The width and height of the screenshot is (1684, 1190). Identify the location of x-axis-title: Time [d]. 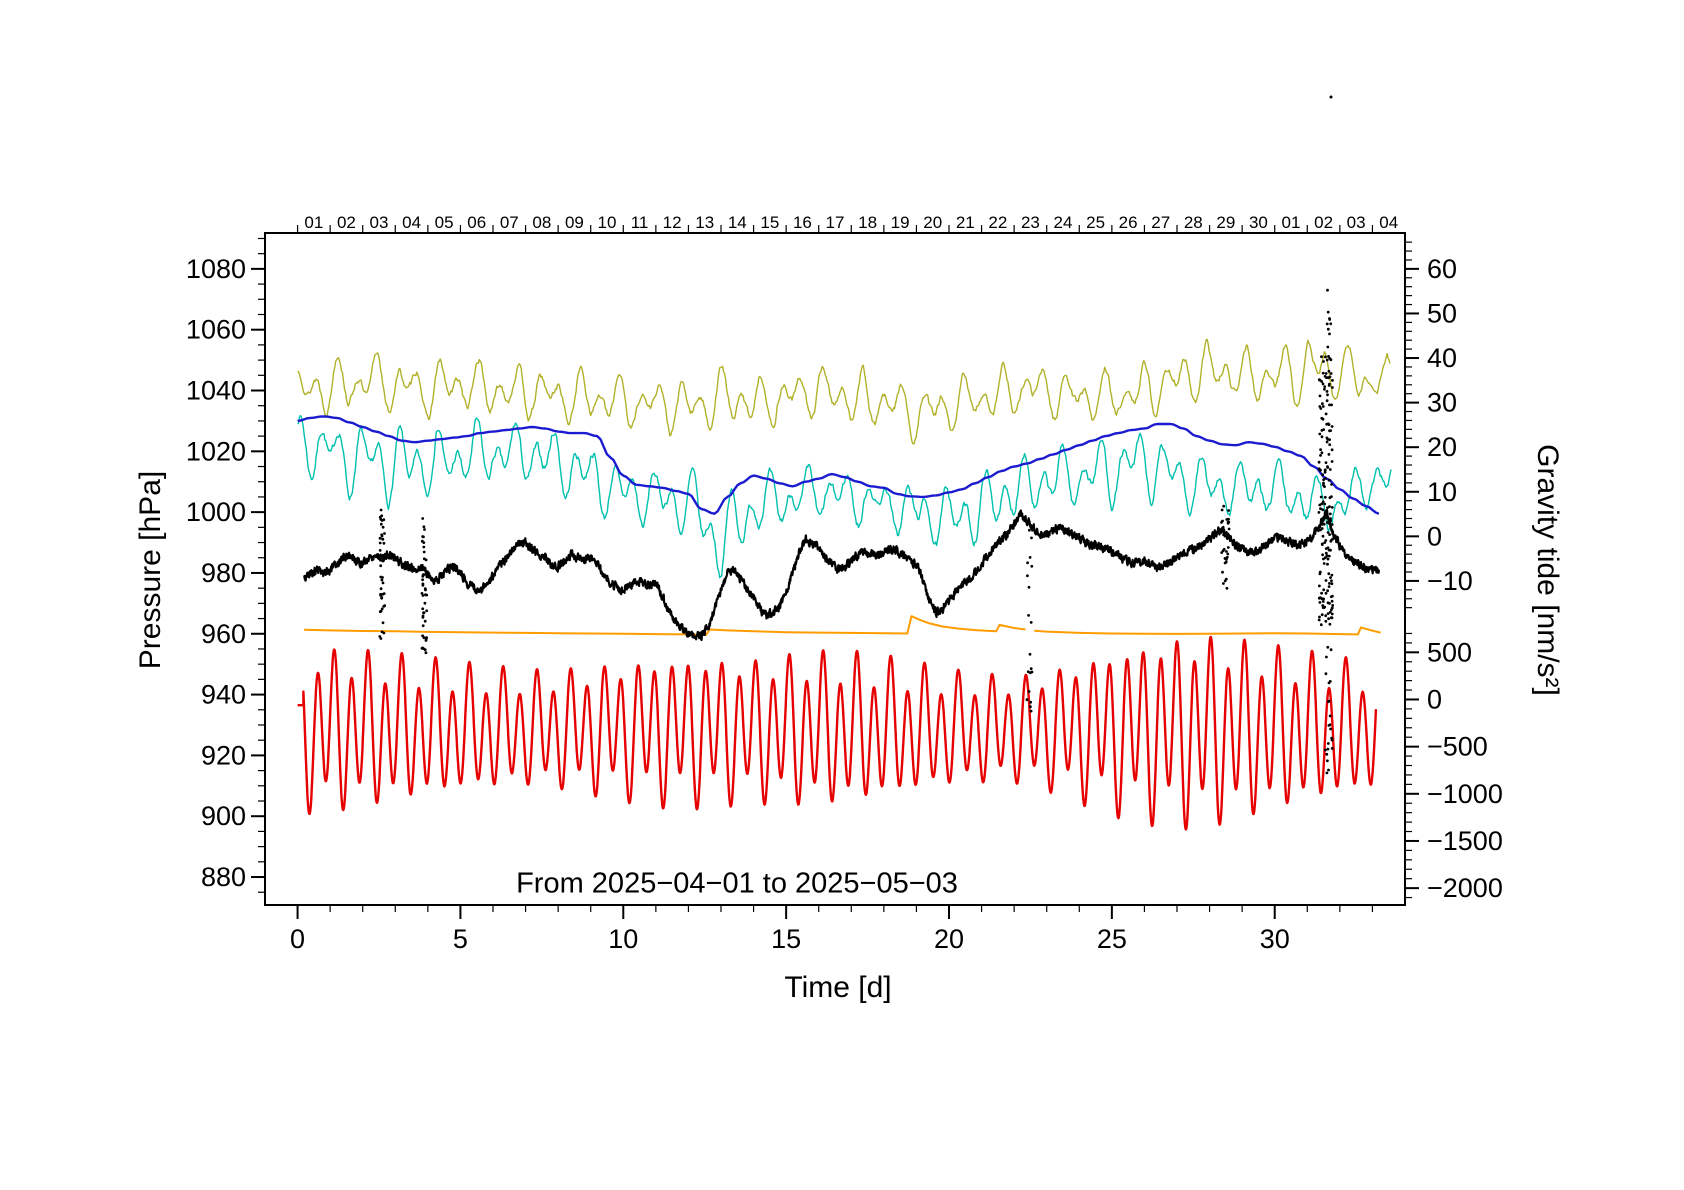
(838, 987).